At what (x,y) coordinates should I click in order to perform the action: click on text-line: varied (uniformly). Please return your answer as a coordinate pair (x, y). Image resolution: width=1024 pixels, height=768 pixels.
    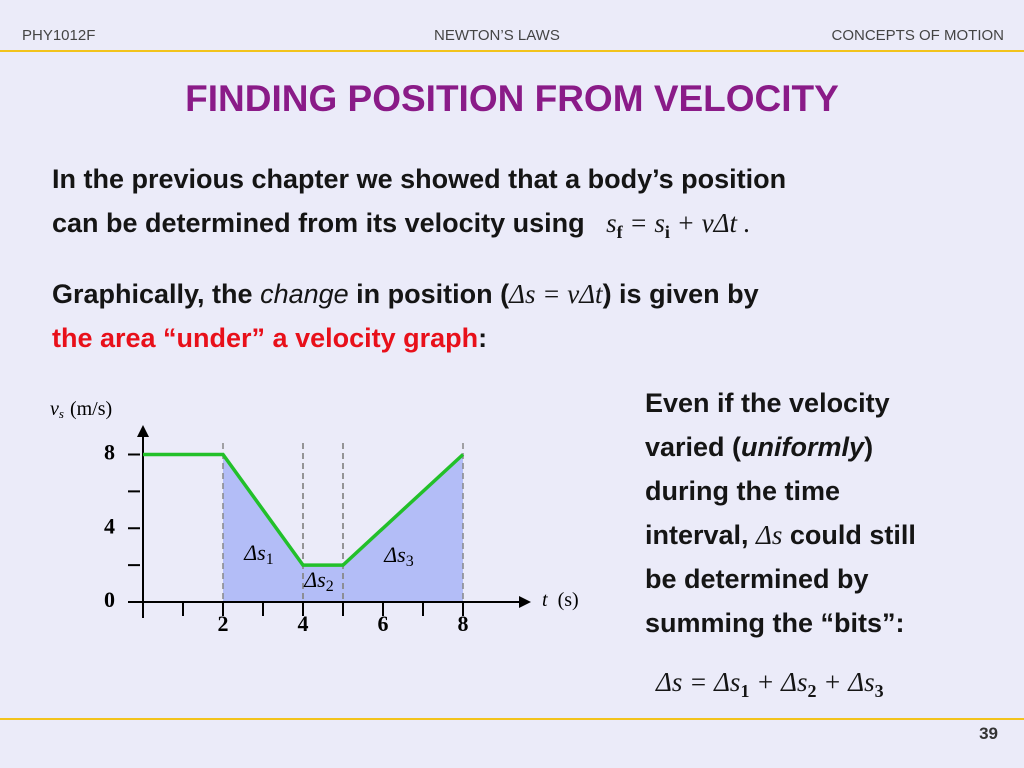
    Looking at the image, I should click on (780, 447).